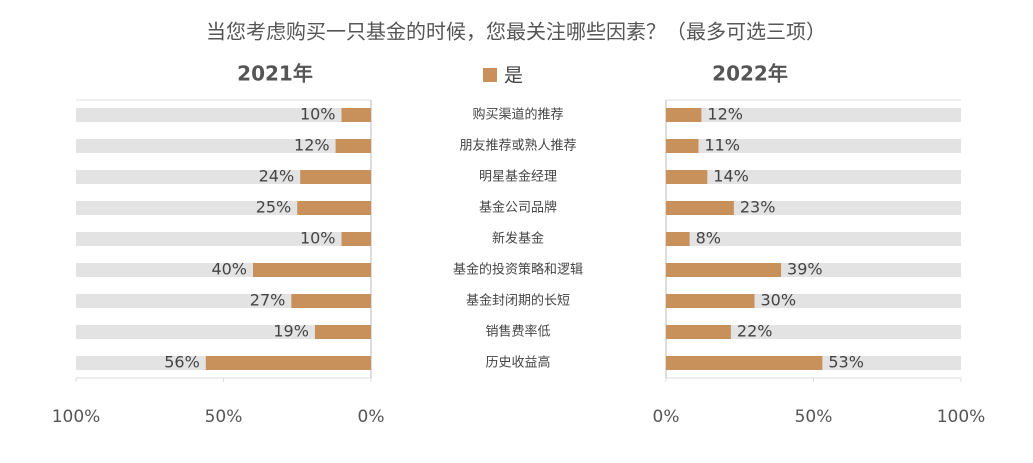 This screenshot has width=1033, height=463. Describe the element at coordinates (518, 208) in the screenshot. I see `category-label: 基金公司品牌` at that location.